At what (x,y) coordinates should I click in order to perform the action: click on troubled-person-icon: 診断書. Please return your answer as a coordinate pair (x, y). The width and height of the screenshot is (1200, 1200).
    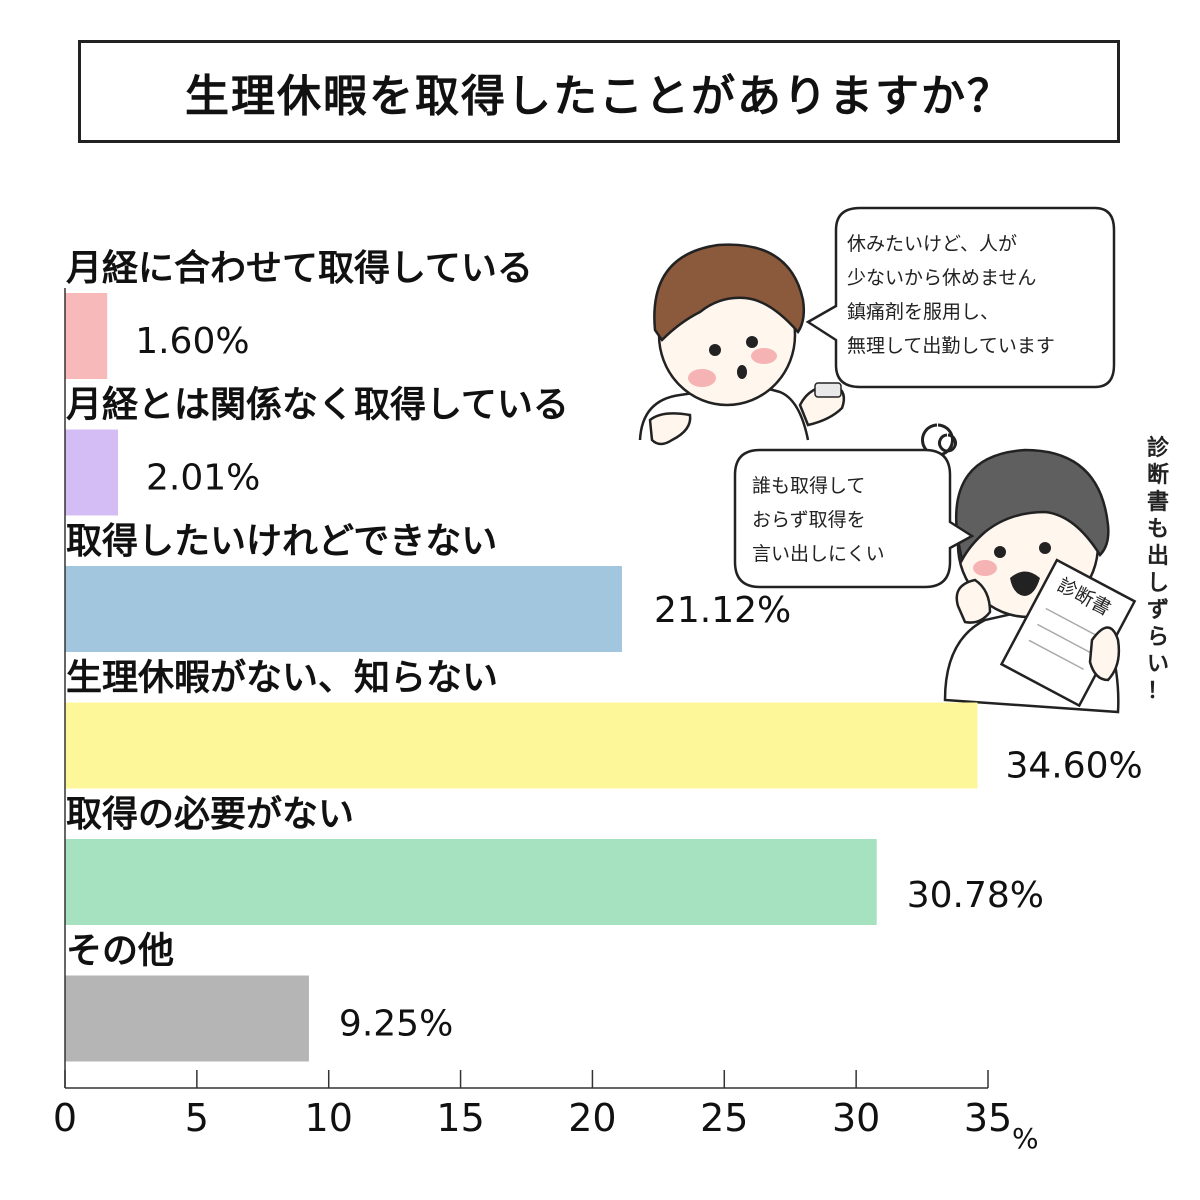
    Looking at the image, I should click on (1029, 568).